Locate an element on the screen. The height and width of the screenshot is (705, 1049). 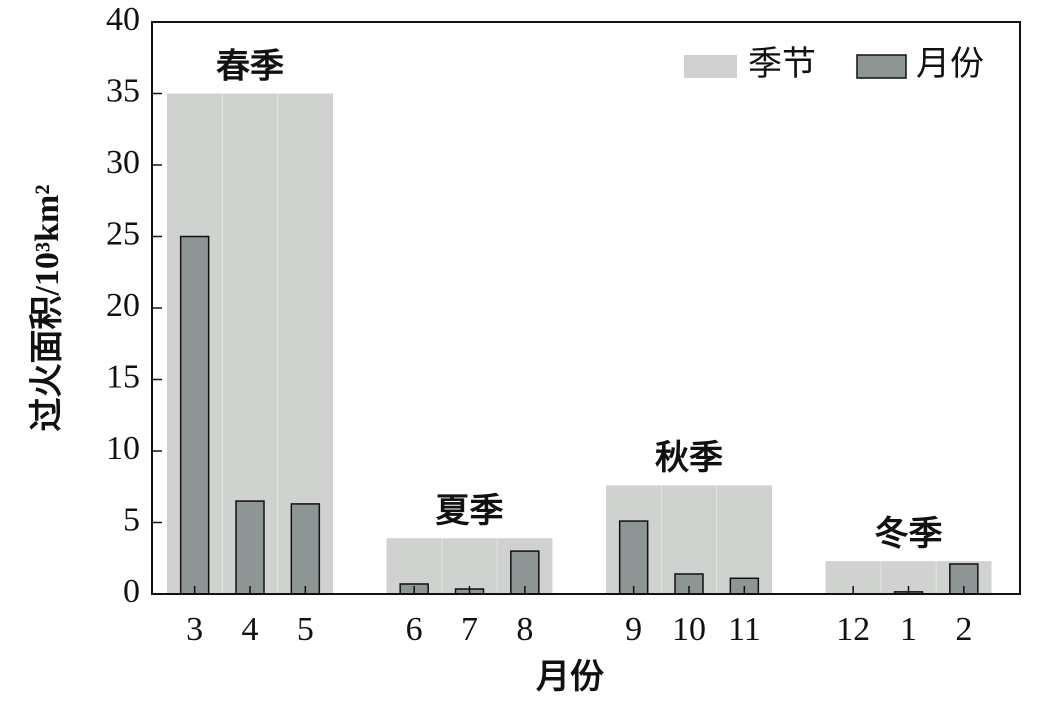
legend-text: 季节 is located at coordinates (782, 64).